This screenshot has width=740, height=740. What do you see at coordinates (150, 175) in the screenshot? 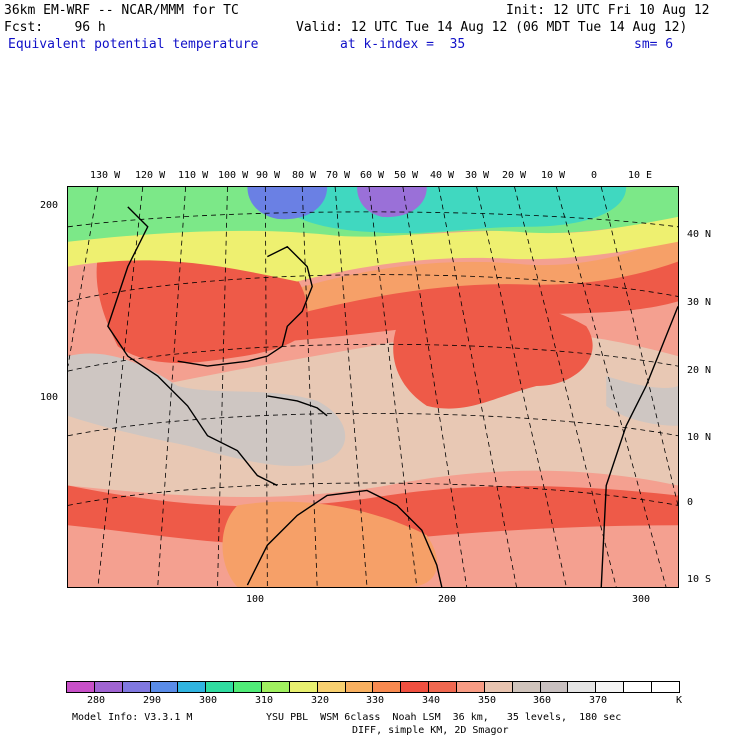
I see `lon-label: 120 W` at bounding box center [150, 175].